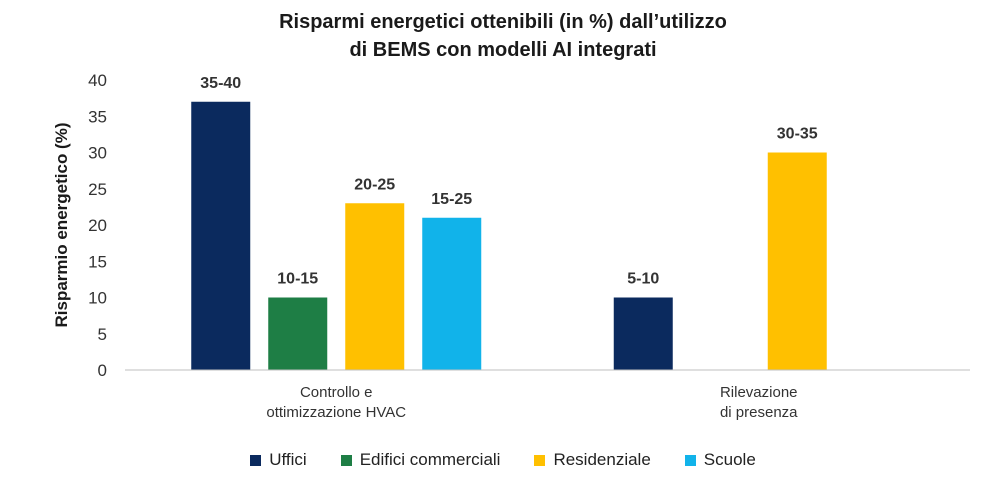 Image resolution: width=1006 pixels, height=491 pixels. What do you see at coordinates (729, 459) in the screenshot?
I see `legend-label: Scuole` at bounding box center [729, 459].